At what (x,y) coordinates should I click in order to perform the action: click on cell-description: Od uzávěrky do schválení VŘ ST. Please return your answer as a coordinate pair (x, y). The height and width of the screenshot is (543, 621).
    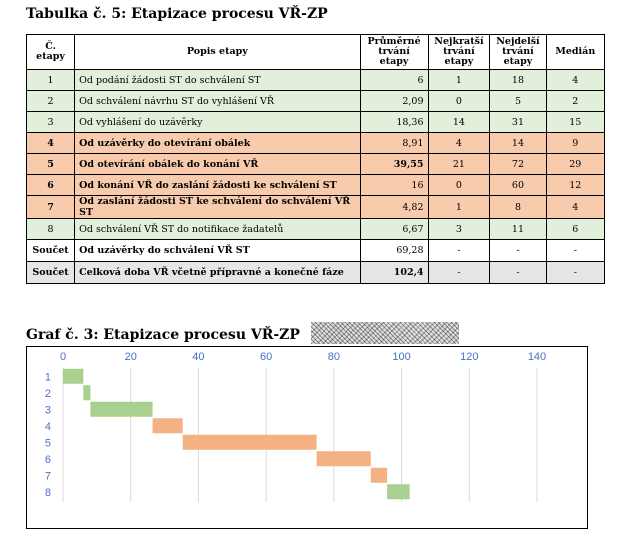
    Looking at the image, I should click on (217, 250).